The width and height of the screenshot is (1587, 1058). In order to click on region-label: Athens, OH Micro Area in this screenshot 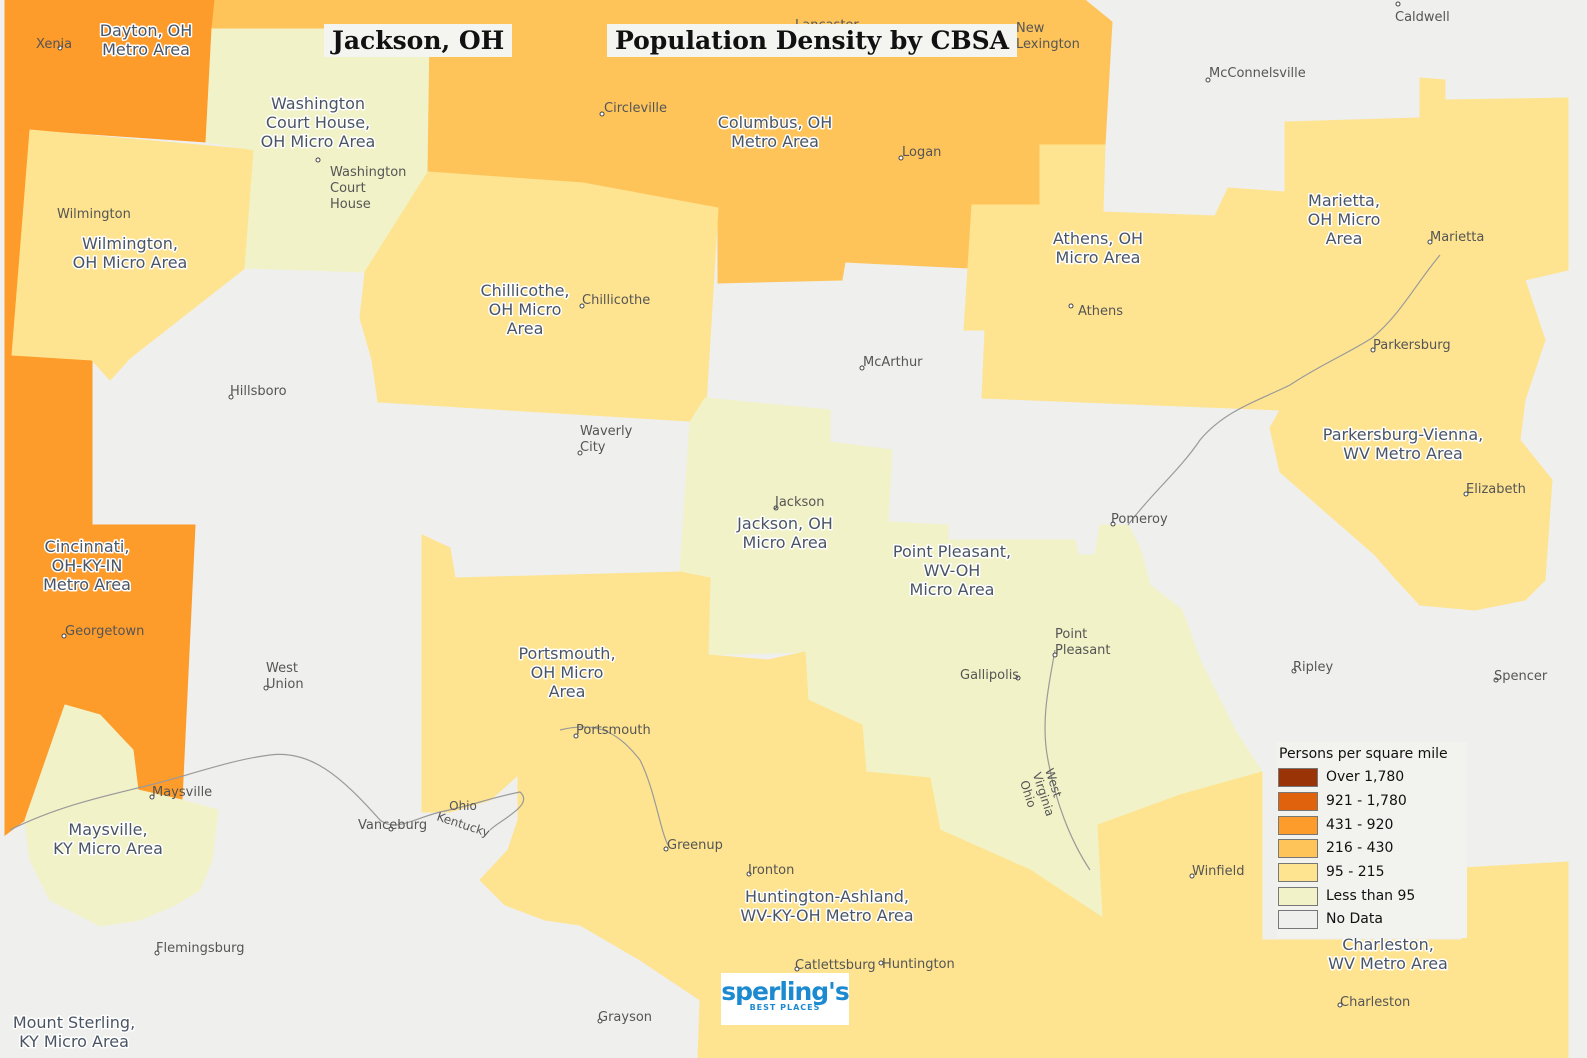, I will do `click(1098, 248)`.